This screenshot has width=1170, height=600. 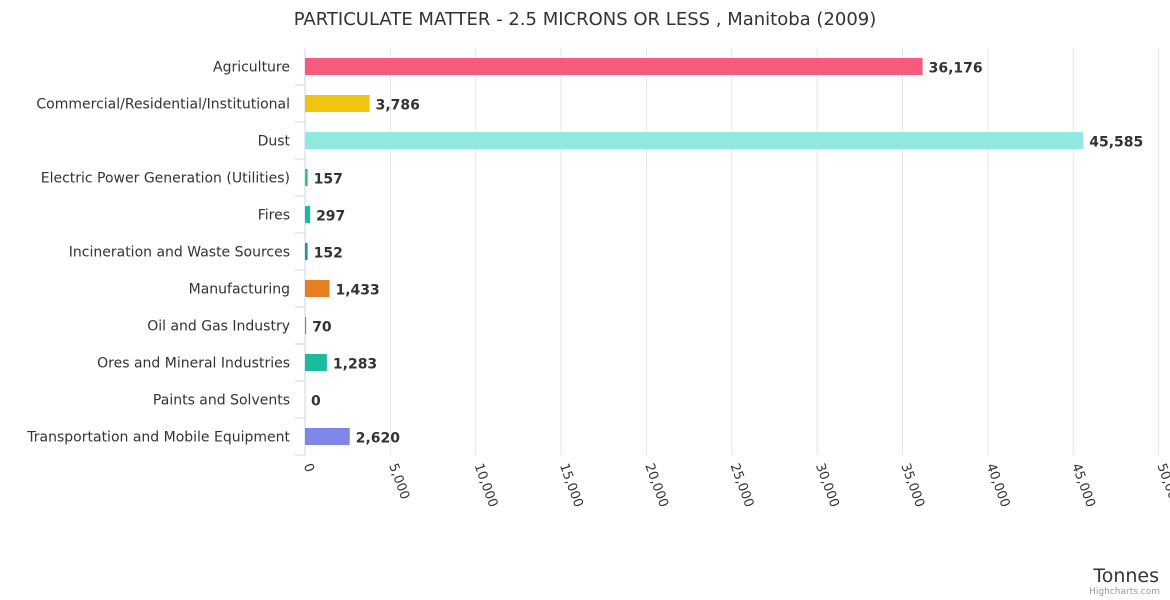 I want to click on bar-transportation-and-mobile-equipment, so click(x=327, y=436).